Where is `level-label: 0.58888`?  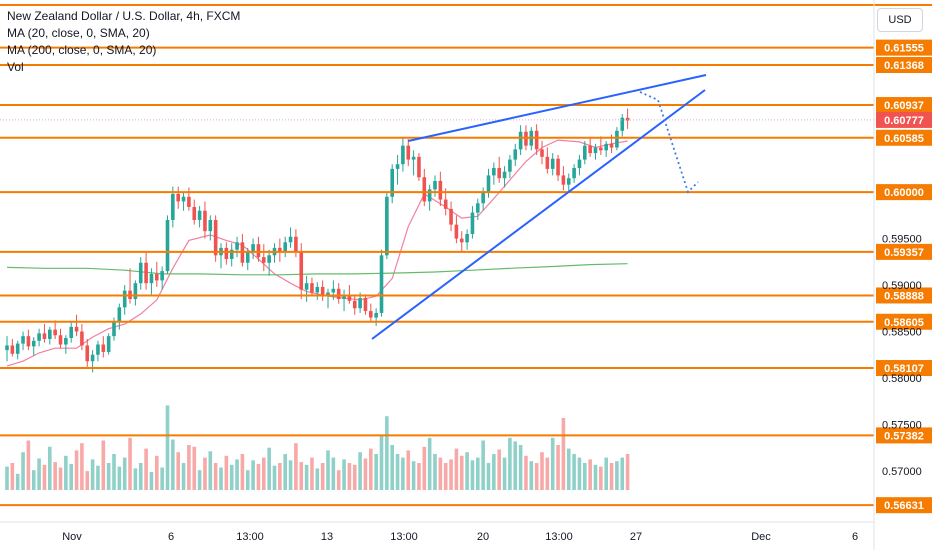 level-label: 0.58888 is located at coordinates (904, 295).